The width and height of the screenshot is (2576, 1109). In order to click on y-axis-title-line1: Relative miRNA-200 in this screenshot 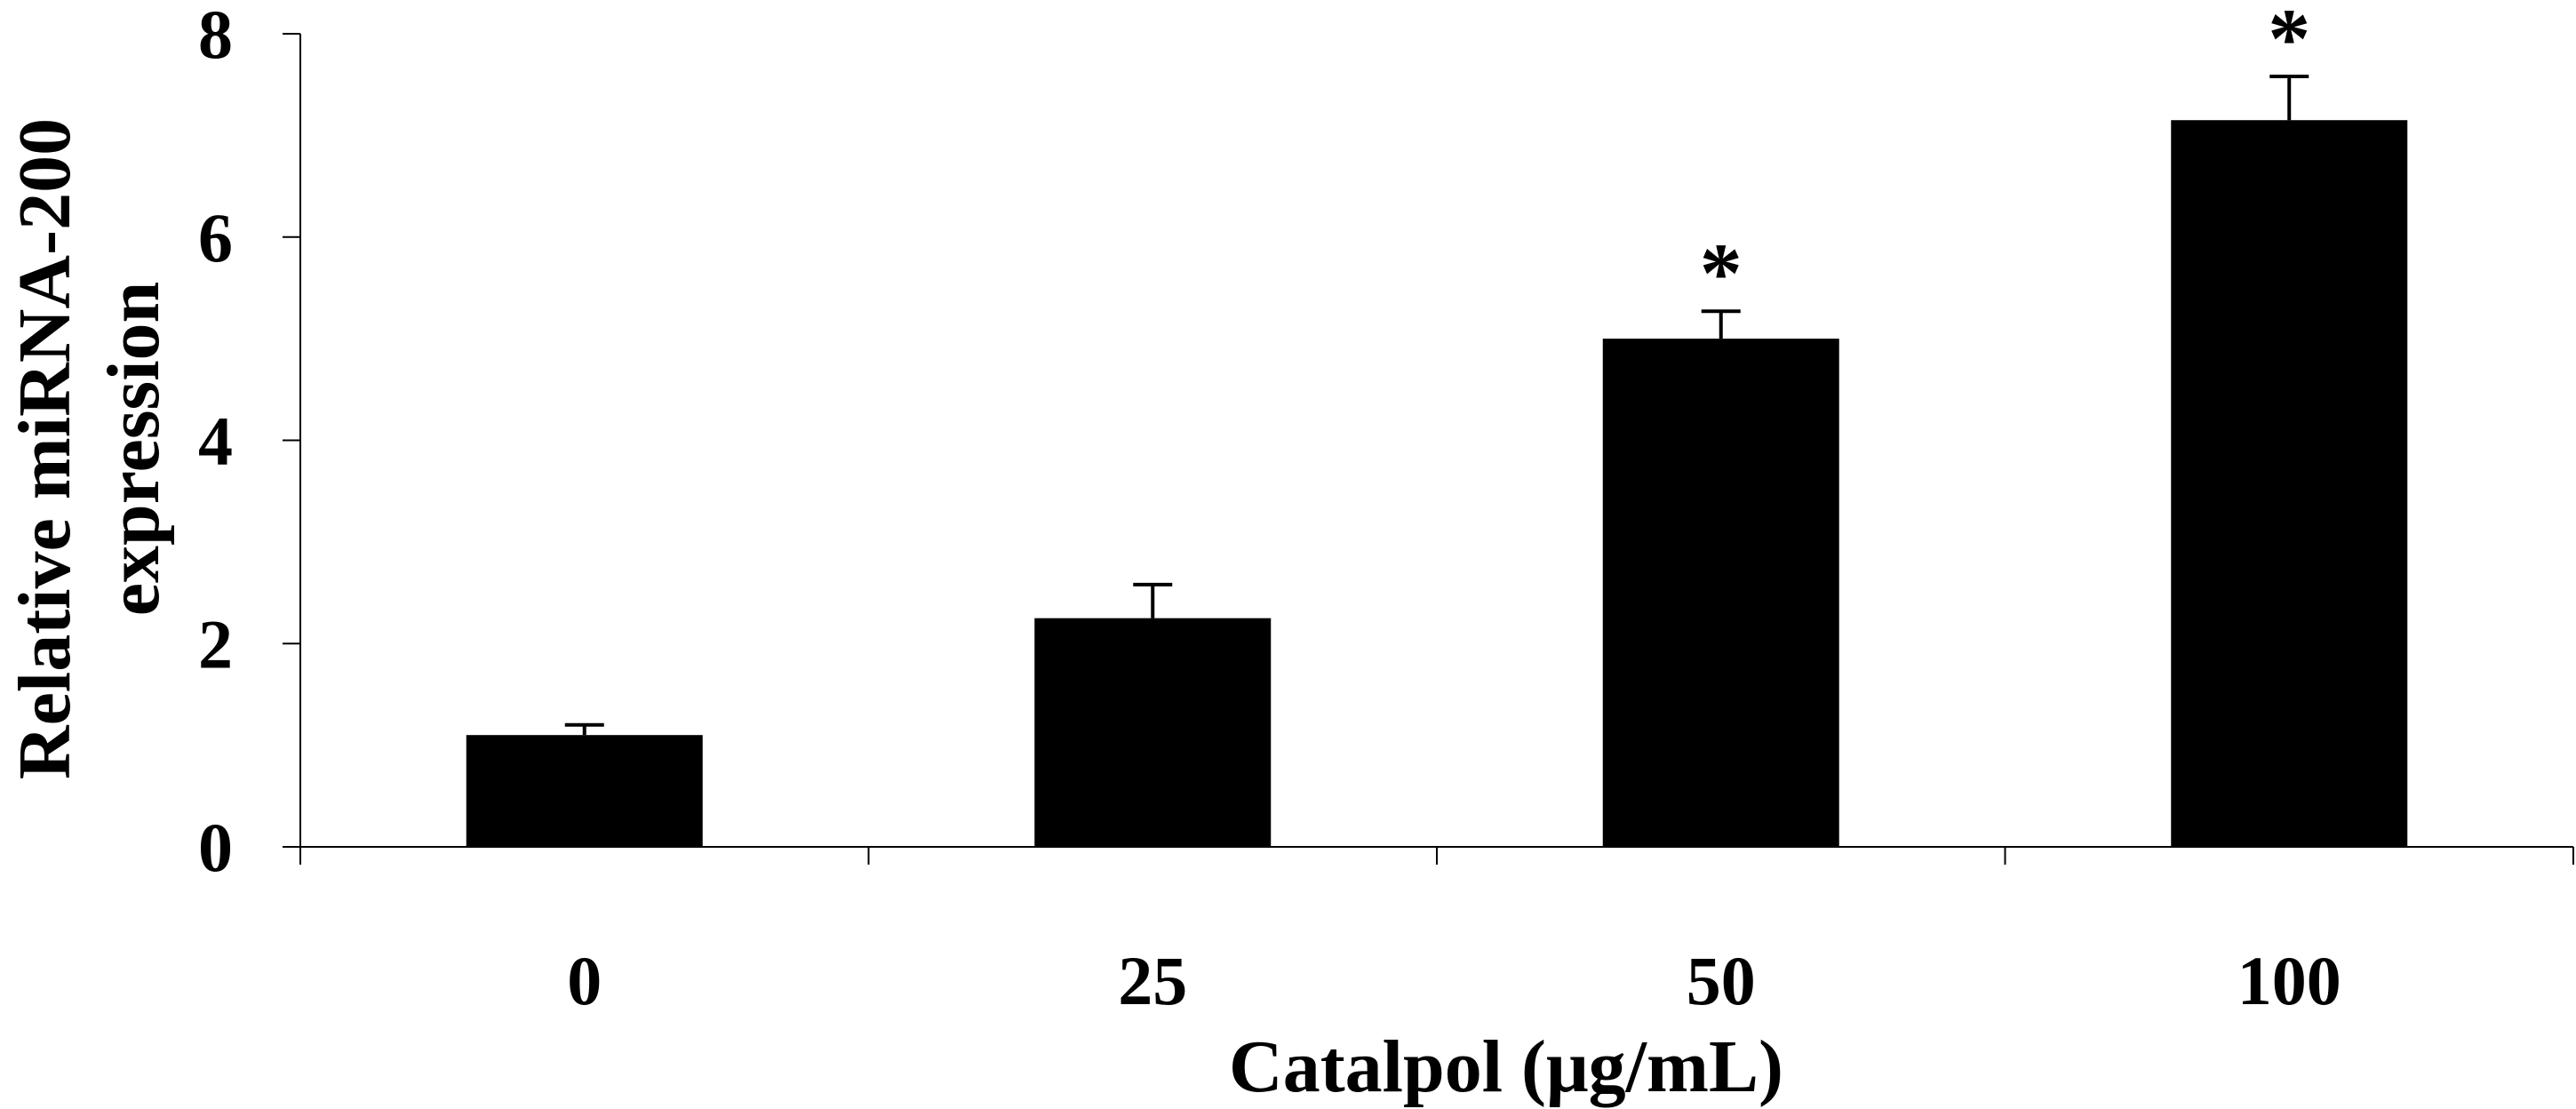, I will do `click(45, 448)`.